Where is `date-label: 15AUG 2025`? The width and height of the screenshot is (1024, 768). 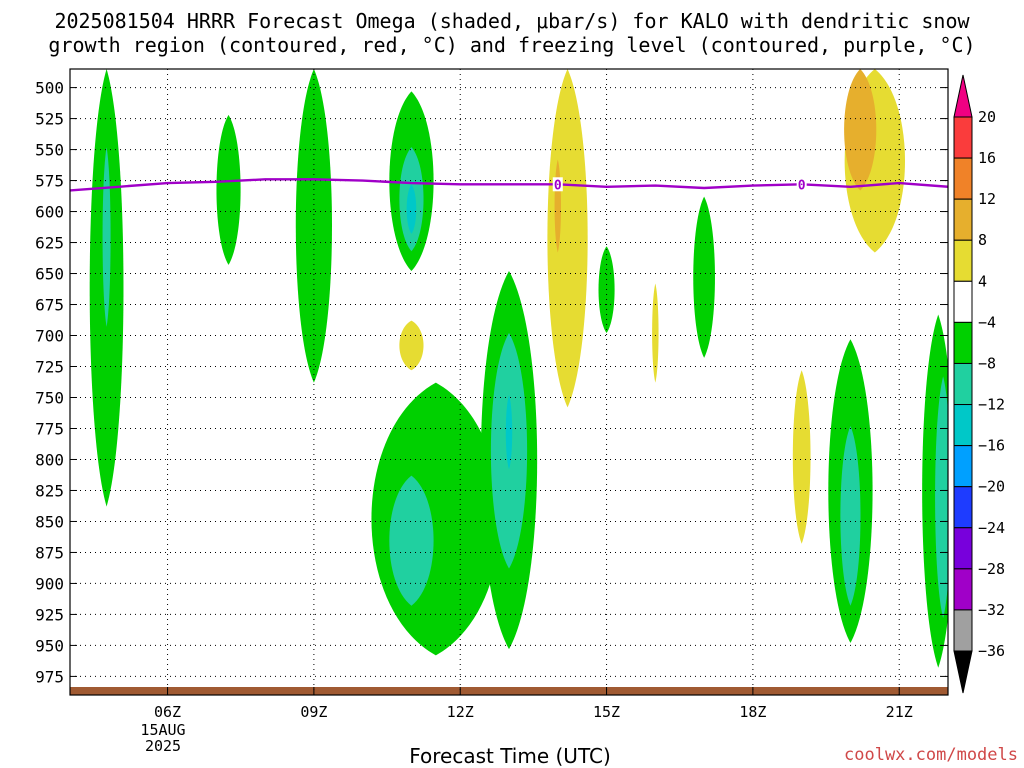 date-label: 15AUG 2025 is located at coordinates (163, 738).